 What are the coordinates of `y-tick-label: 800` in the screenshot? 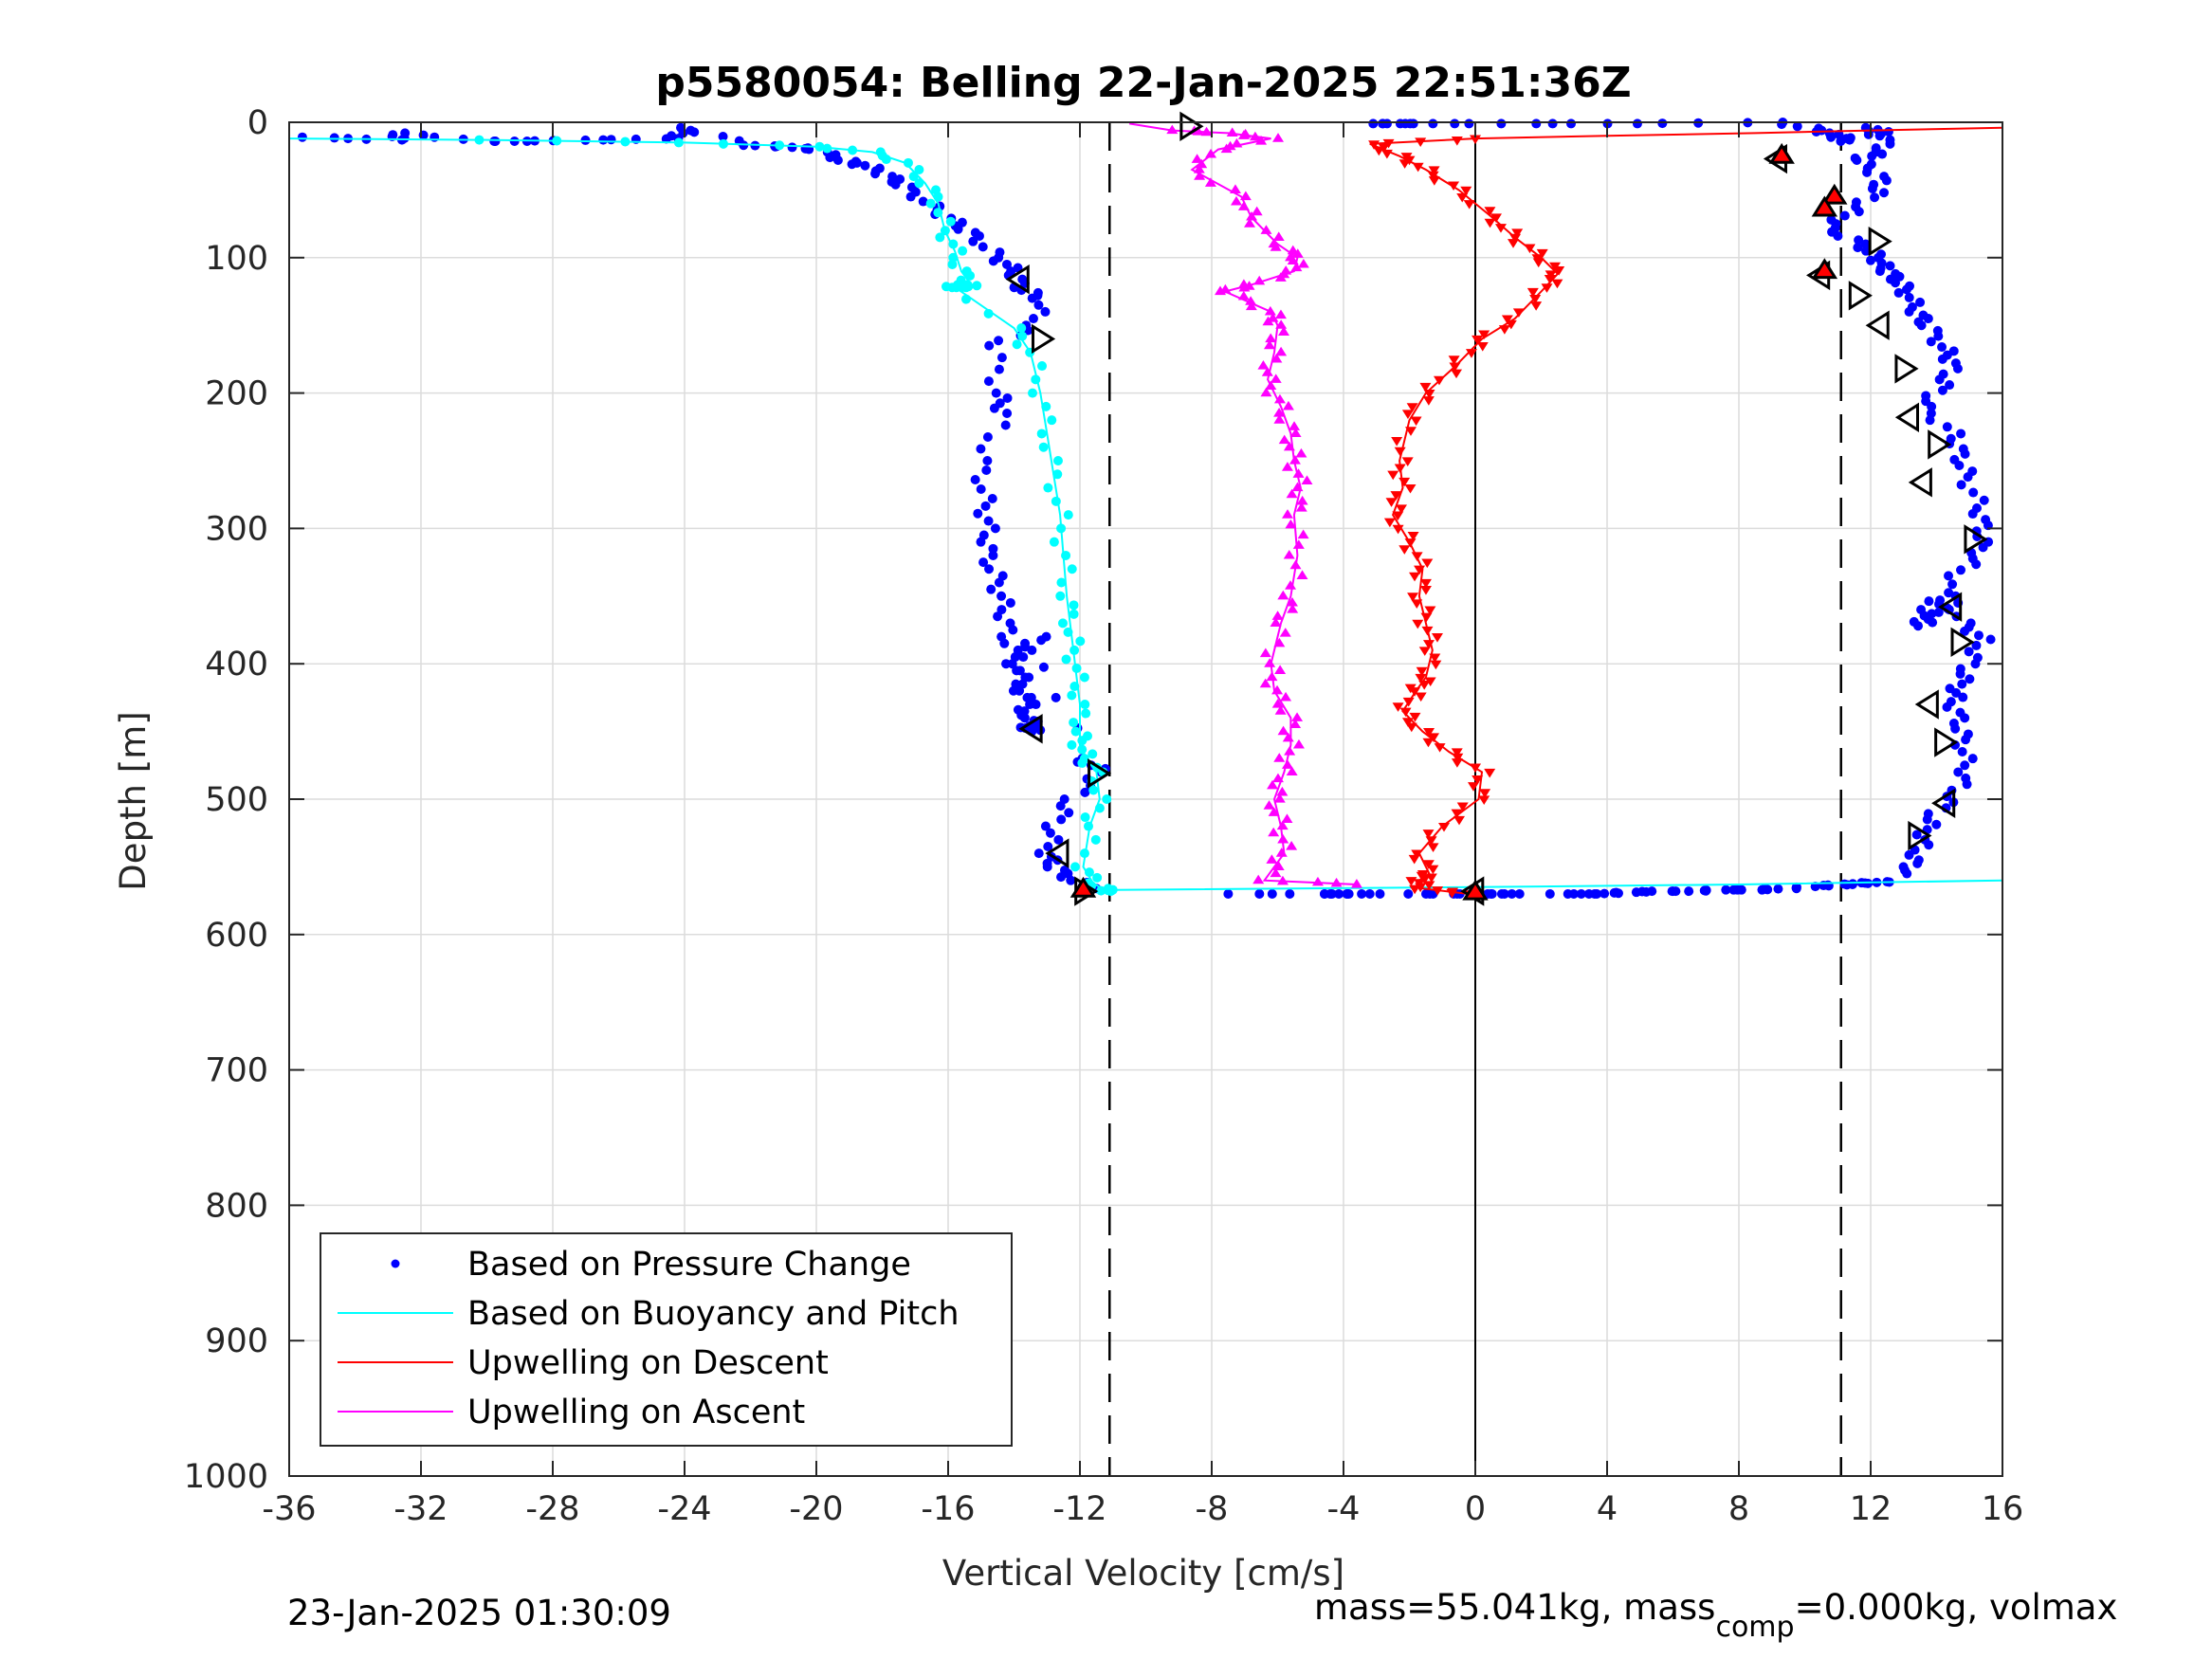 It's located at (236, 1206).